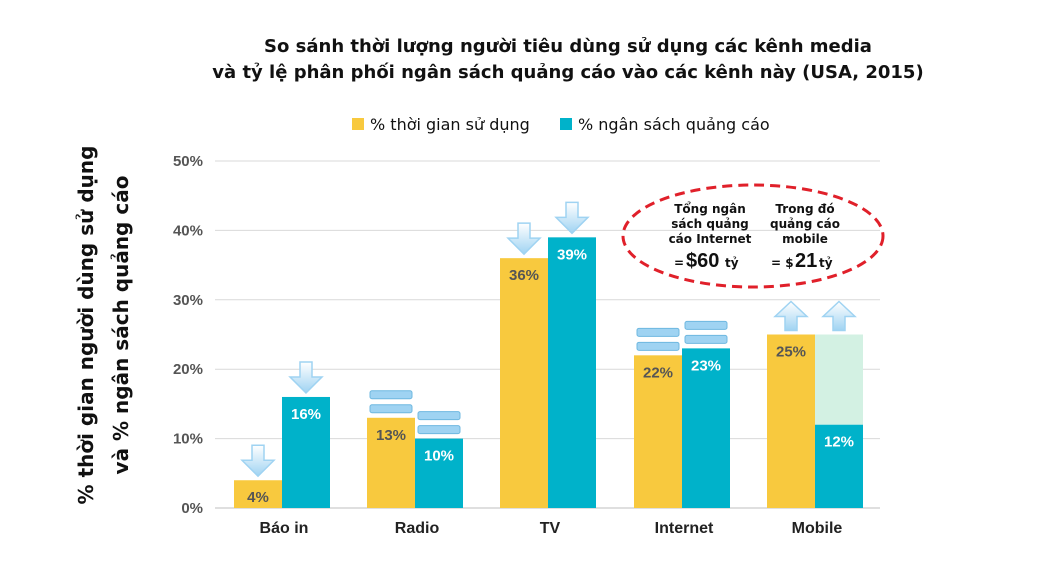  Describe the element at coordinates (706, 365) in the screenshot. I see `data-label: 23%` at that location.